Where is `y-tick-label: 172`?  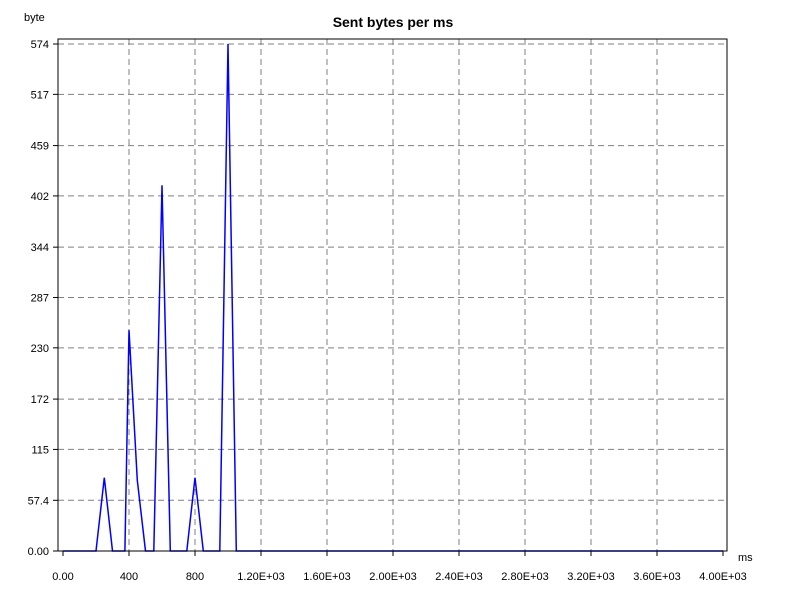 y-tick-label: 172 is located at coordinates (40, 400).